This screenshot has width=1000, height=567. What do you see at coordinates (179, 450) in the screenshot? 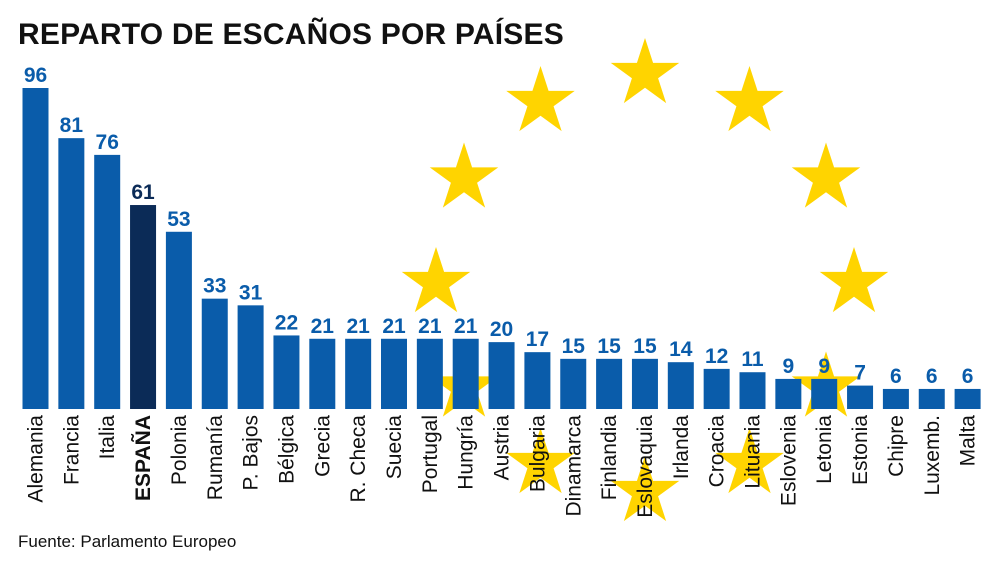
I see `category-label: Polonia` at bounding box center [179, 450].